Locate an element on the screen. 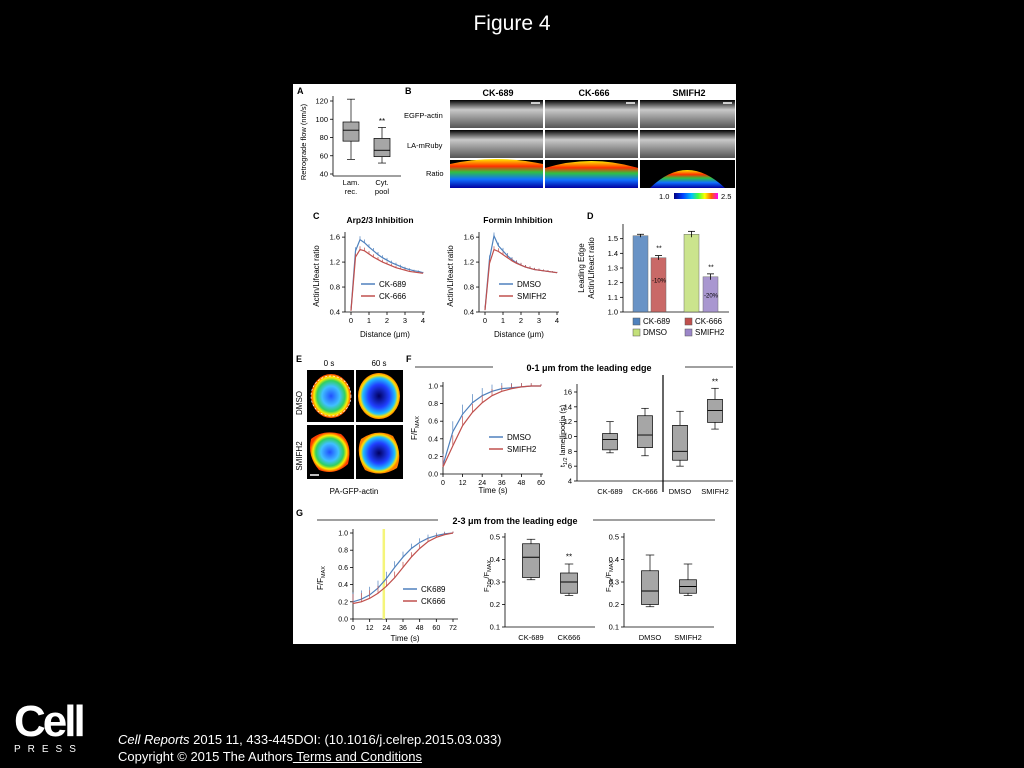 The height and width of the screenshot is (768, 1024). cell-dmso-60s is located at coordinates (379, 396).